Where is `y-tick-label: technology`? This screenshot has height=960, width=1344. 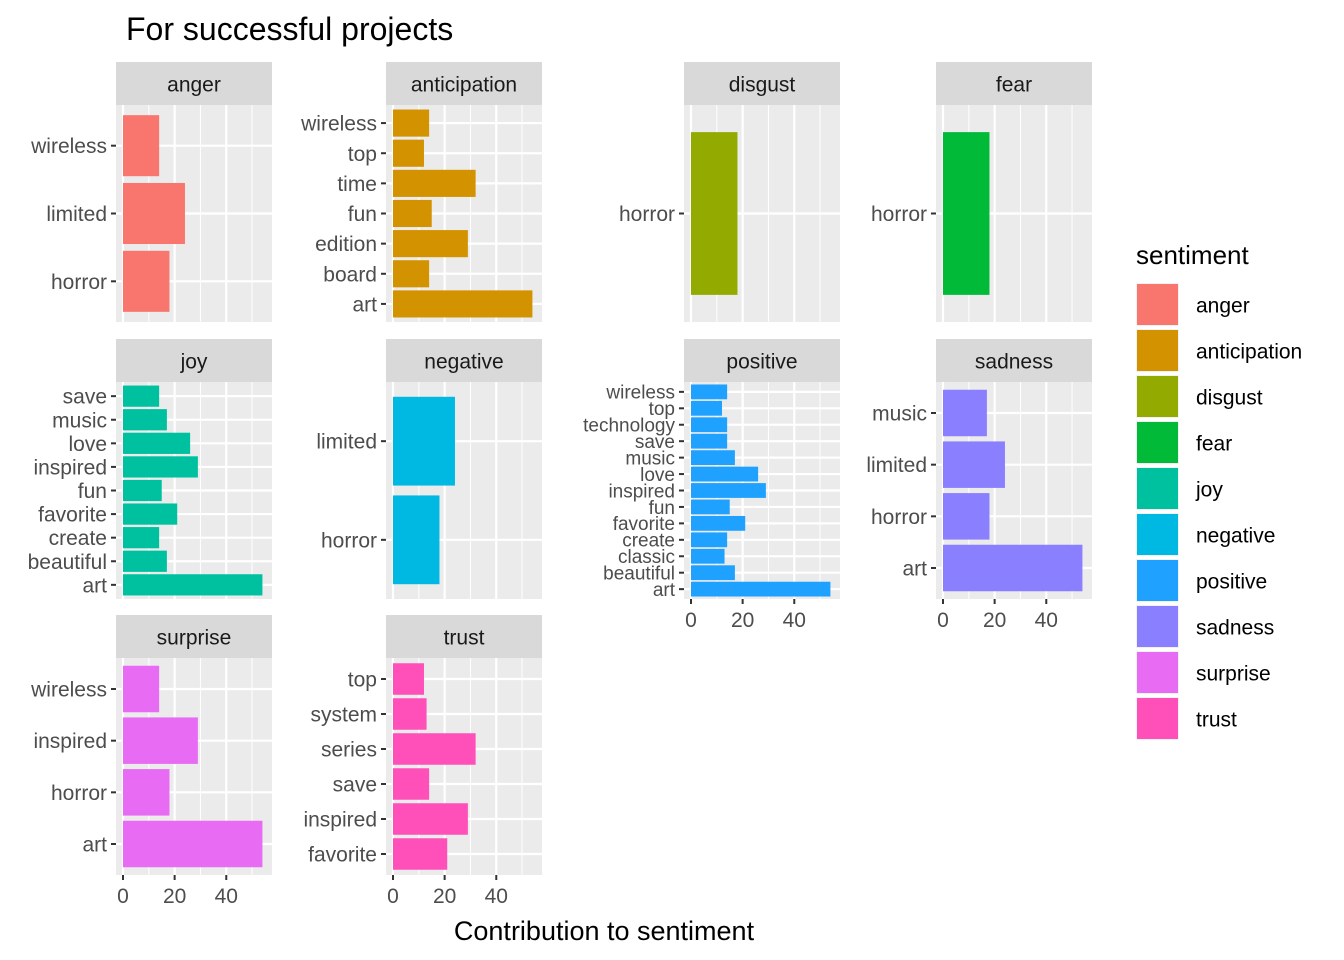 y-tick-label: technology is located at coordinates (629, 426).